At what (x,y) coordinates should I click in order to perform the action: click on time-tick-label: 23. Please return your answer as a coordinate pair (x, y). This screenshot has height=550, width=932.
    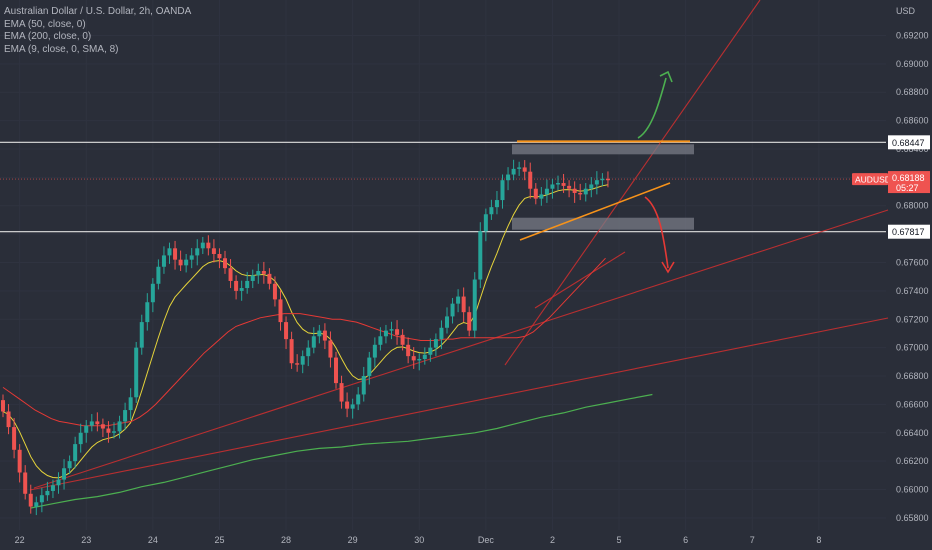
    Looking at the image, I should click on (86, 540).